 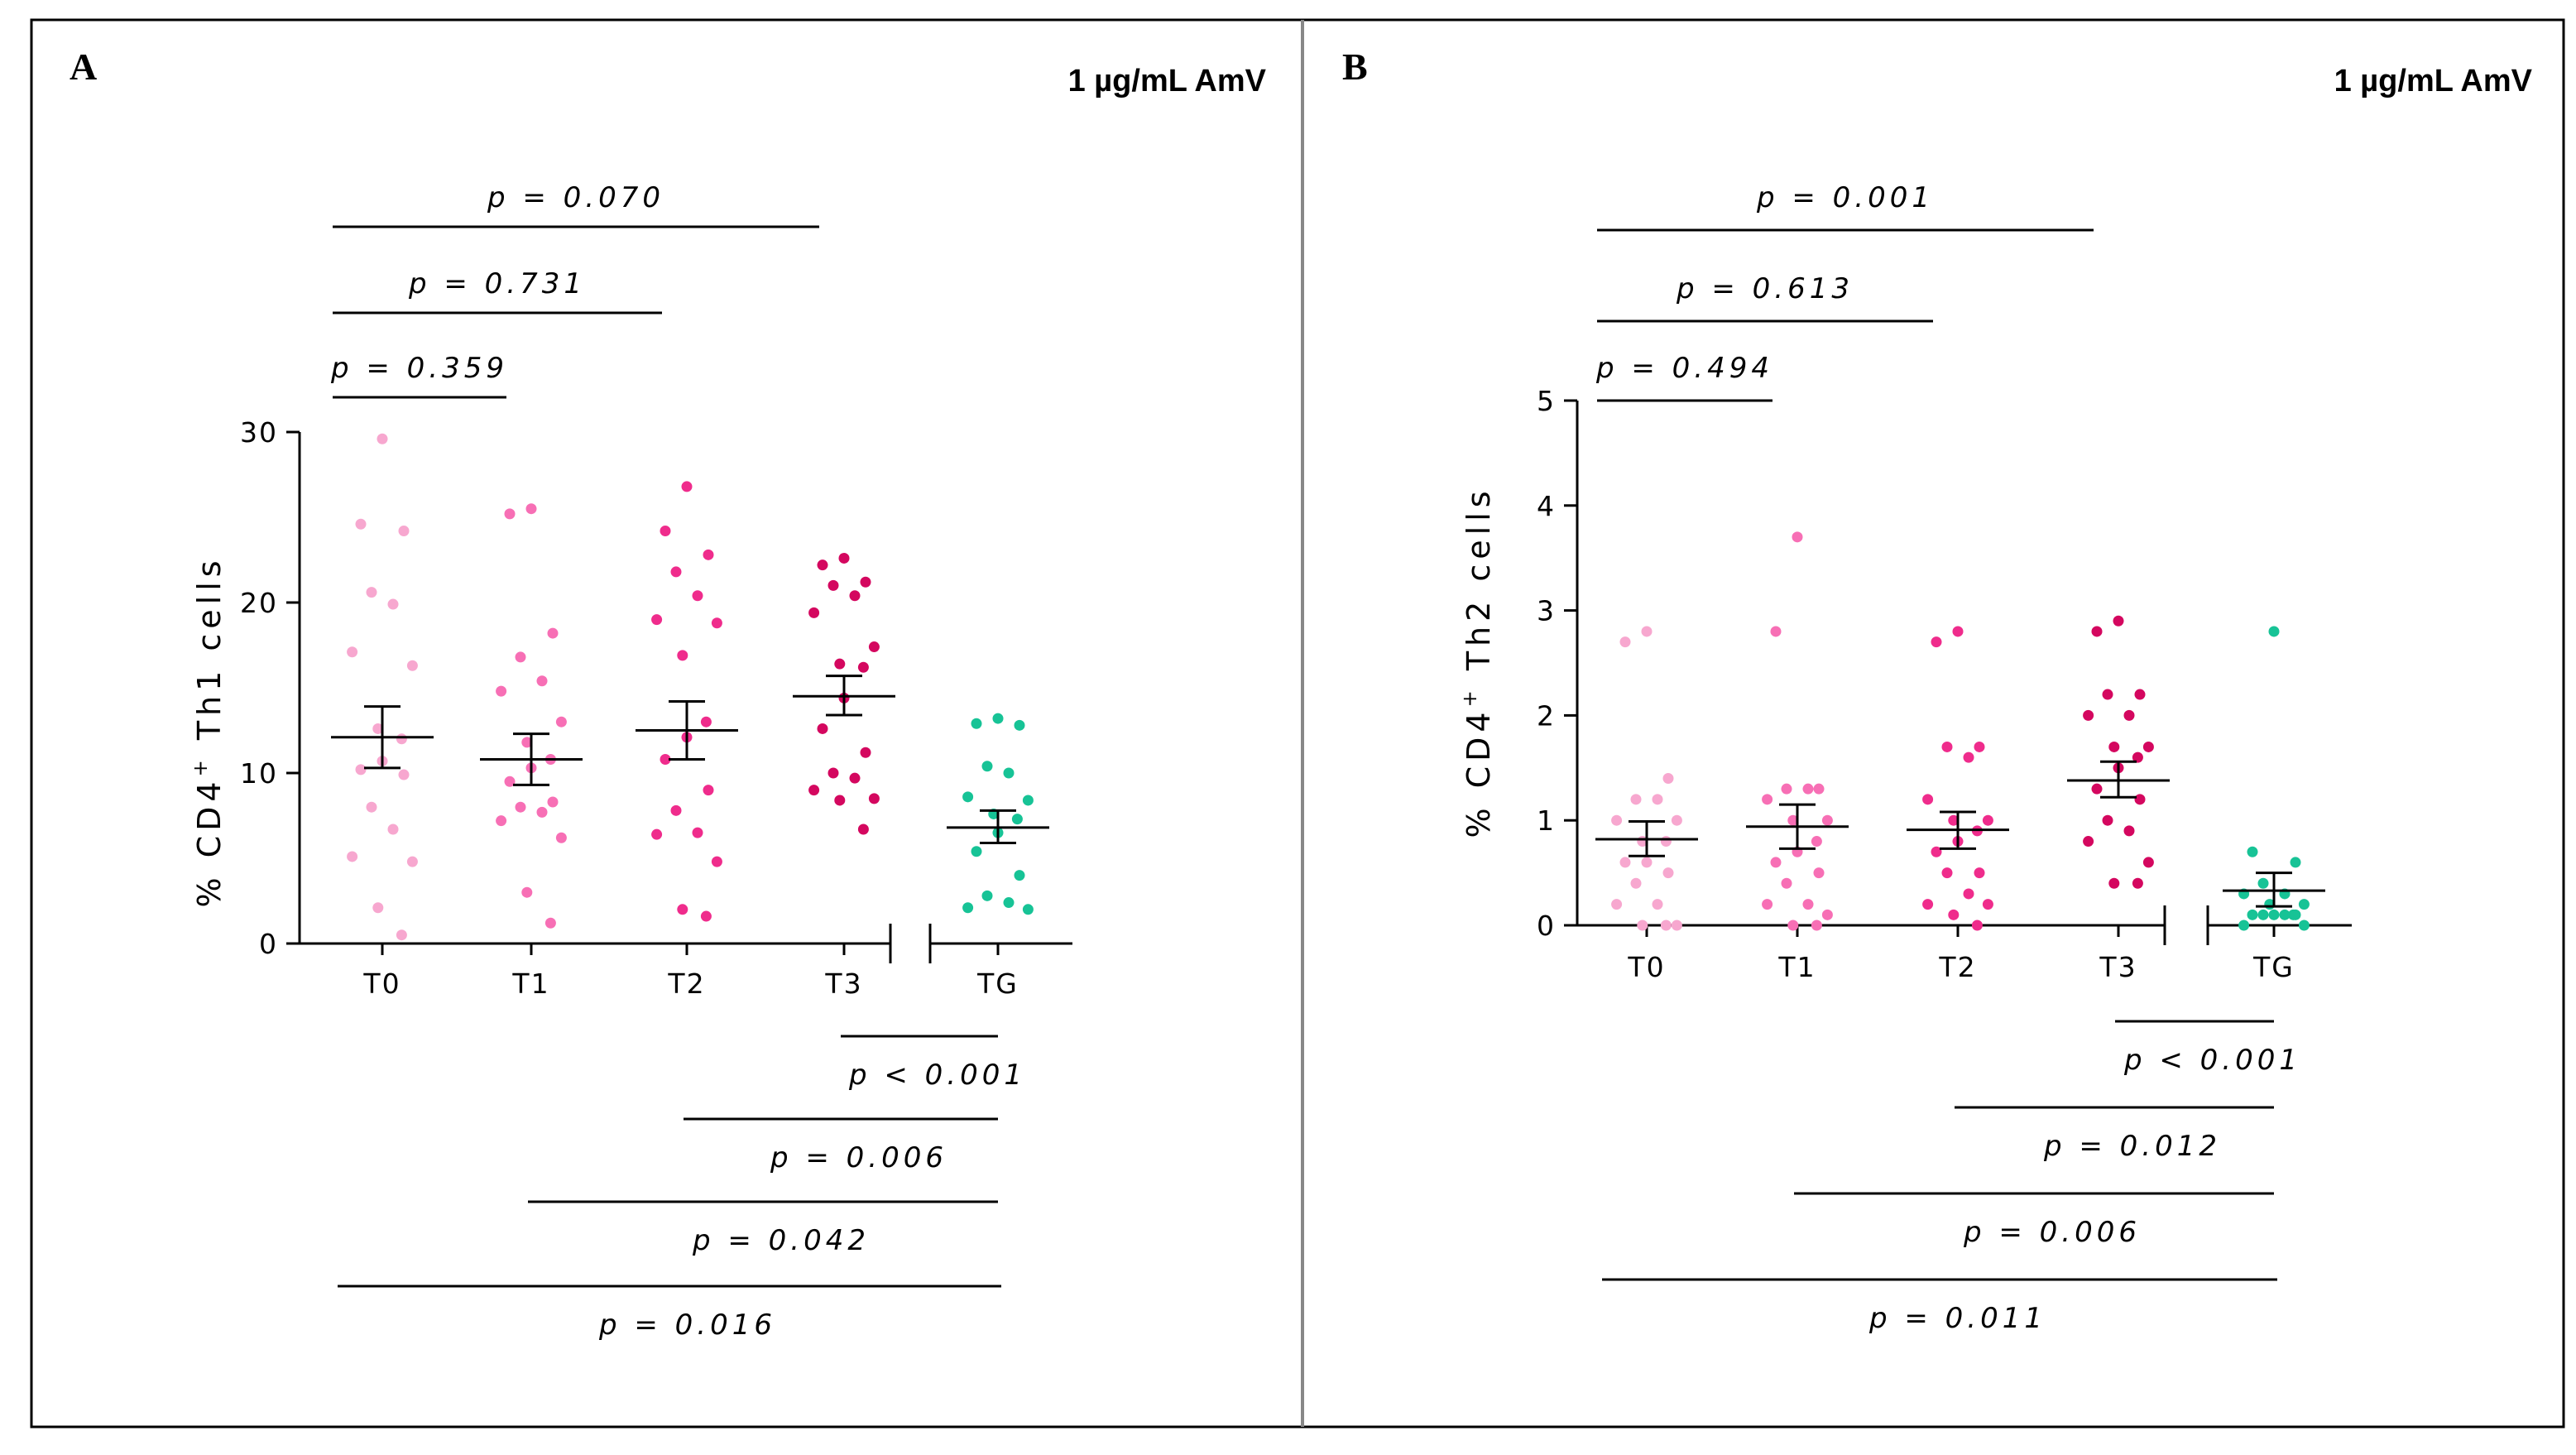 I want to click on panel-b-y-axis-title: % CD4+ Th2 cells, so click(x=1478, y=662).